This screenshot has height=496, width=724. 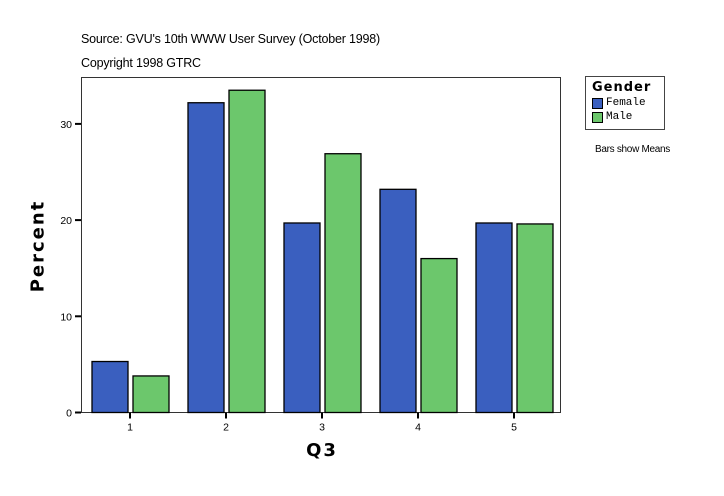 I want to click on y-tick-label: 10, so click(x=66, y=317).